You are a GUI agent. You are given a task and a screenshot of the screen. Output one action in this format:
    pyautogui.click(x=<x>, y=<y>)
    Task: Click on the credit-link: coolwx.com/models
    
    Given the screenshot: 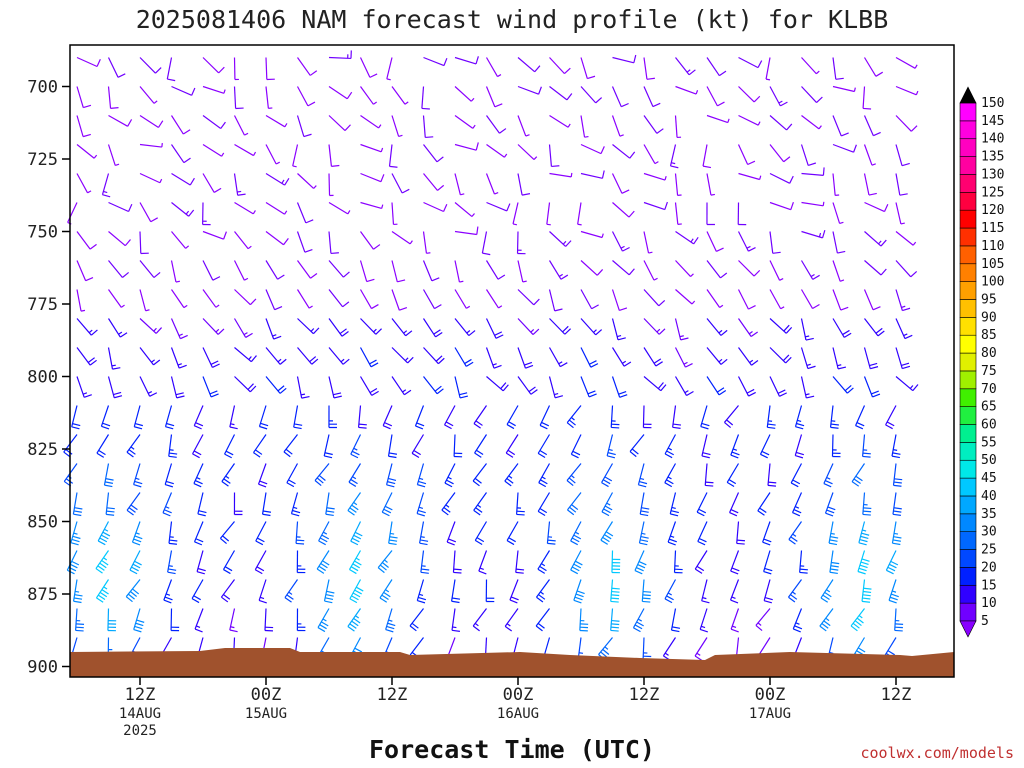 What is the action you would take?
    pyautogui.click(x=937, y=753)
    